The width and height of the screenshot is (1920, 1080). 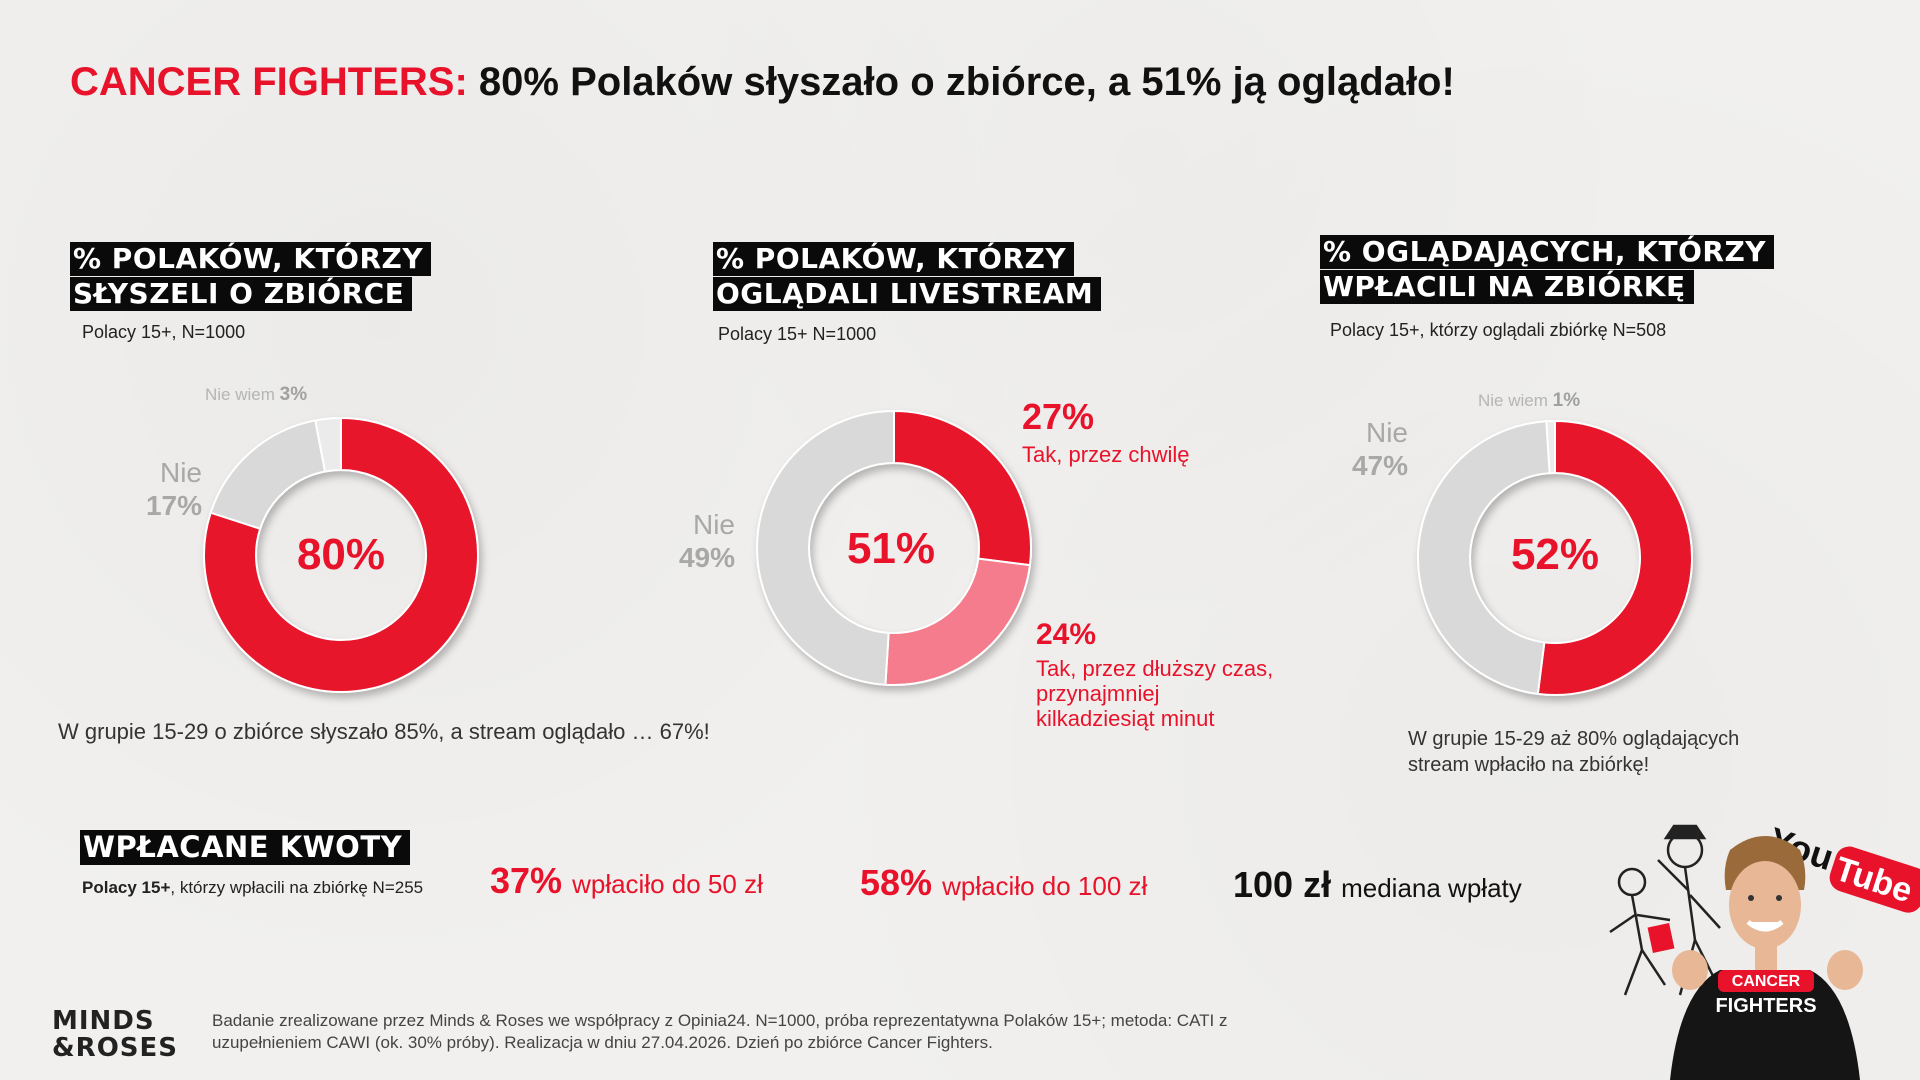 I want to click on chart1-center-value: 80%, so click(x=341, y=554).